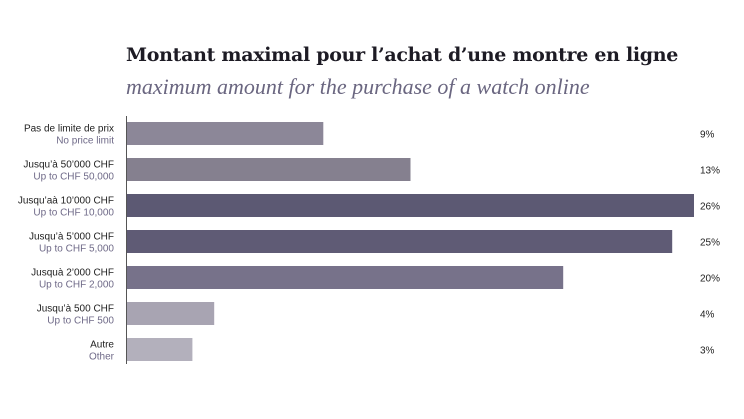 The width and height of the screenshot is (744, 419). Describe the element at coordinates (102, 345) in the screenshot. I see `category-label-fr-7: Autre` at that location.